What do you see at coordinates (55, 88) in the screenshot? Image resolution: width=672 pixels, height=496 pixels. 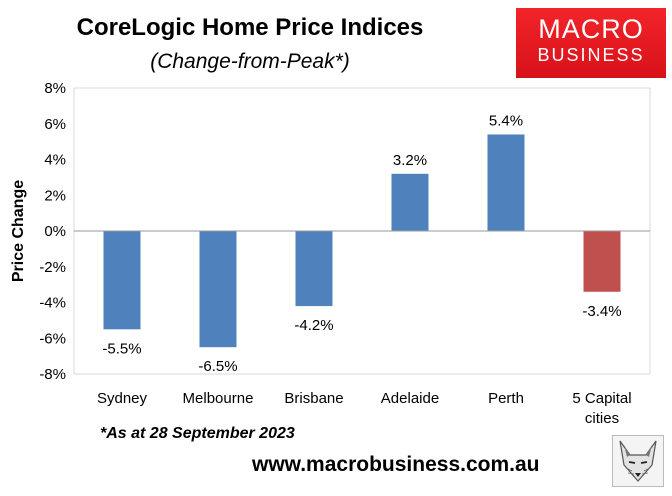 I see `y-tick-label: 8%` at bounding box center [55, 88].